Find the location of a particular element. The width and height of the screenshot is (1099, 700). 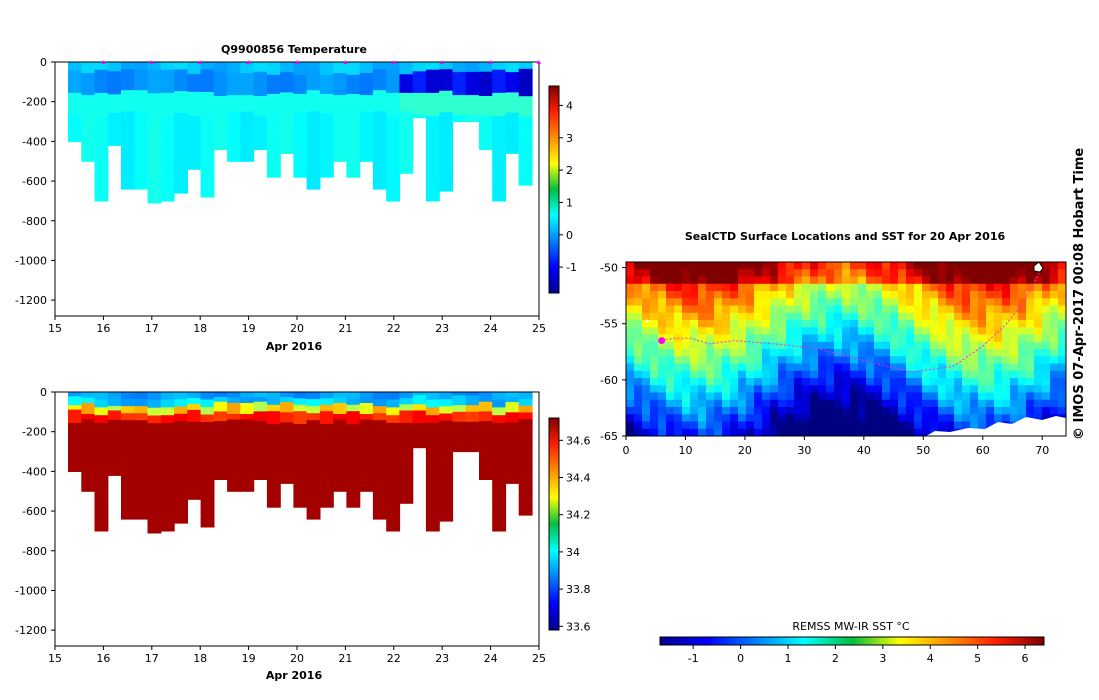

temperature-xlabel: Apr 2016 is located at coordinates (294, 346).